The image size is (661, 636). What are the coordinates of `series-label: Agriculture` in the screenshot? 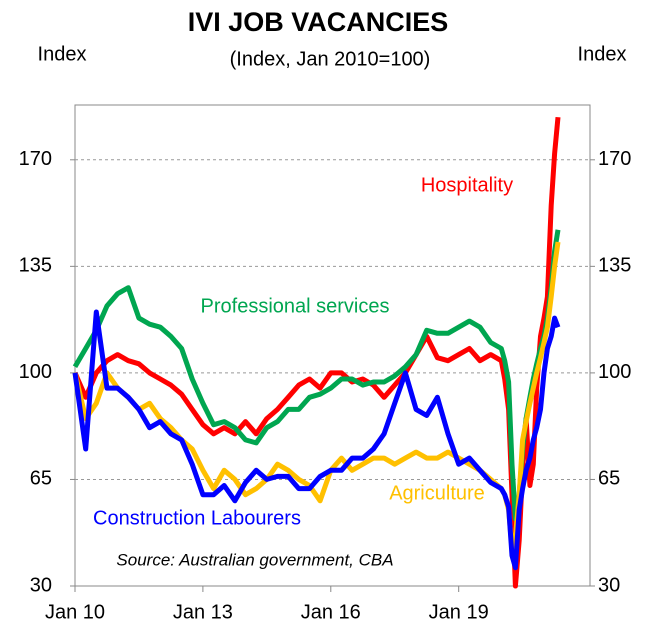 It's located at (437, 493).